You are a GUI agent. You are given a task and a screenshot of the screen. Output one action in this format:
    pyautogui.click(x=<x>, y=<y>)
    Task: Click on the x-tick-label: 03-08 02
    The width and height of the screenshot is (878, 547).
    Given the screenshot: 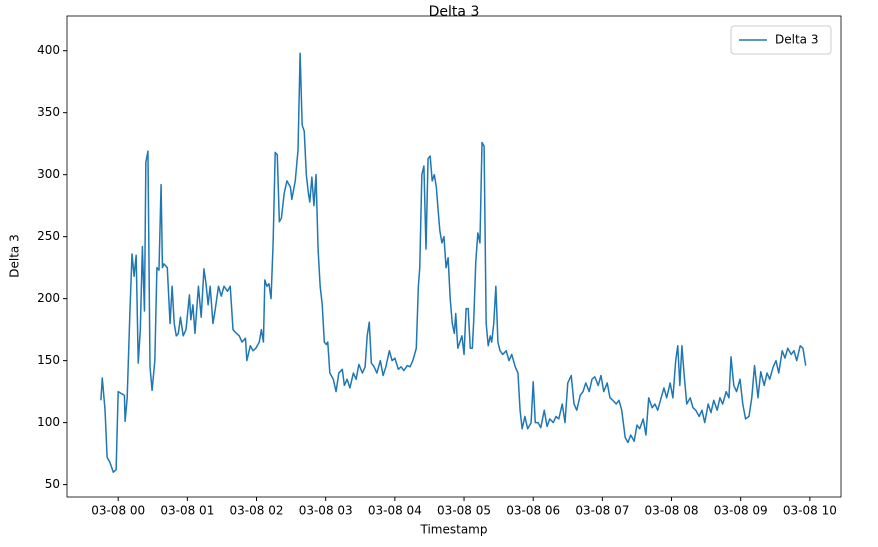 What is the action you would take?
    pyautogui.click(x=257, y=511)
    